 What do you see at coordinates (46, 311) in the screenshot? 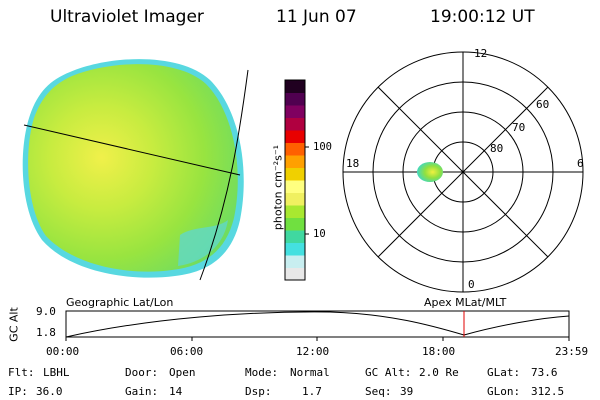
I see `timeline-y-tick-top: 9.0` at bounding box center [46, 311].